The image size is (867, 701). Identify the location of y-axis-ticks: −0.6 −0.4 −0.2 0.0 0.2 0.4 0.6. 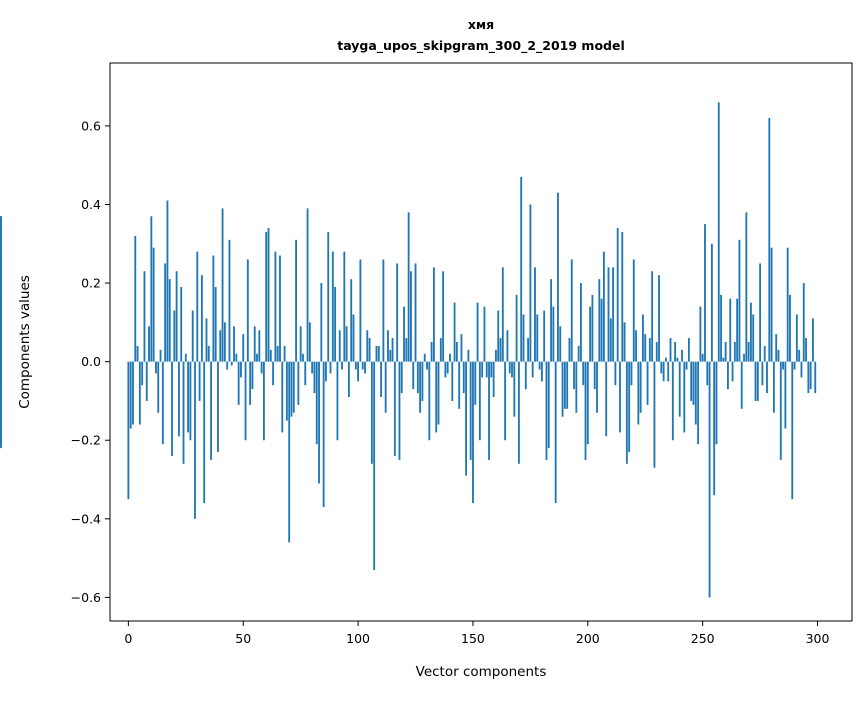
(90, 361).